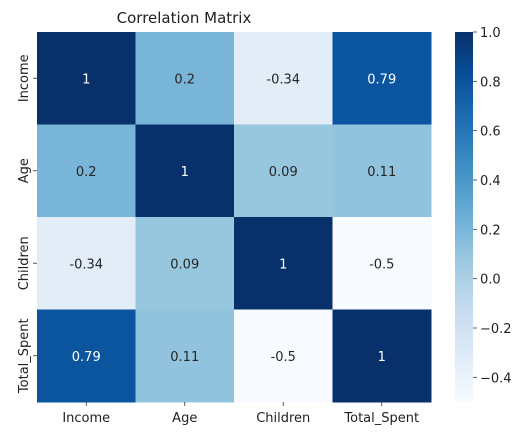 The width and height of the screenshot is (527, 435). Describe the element at coordinates (496, 378) in the screenshot. I see `colorbar-tick-label: −0.4` at that location.